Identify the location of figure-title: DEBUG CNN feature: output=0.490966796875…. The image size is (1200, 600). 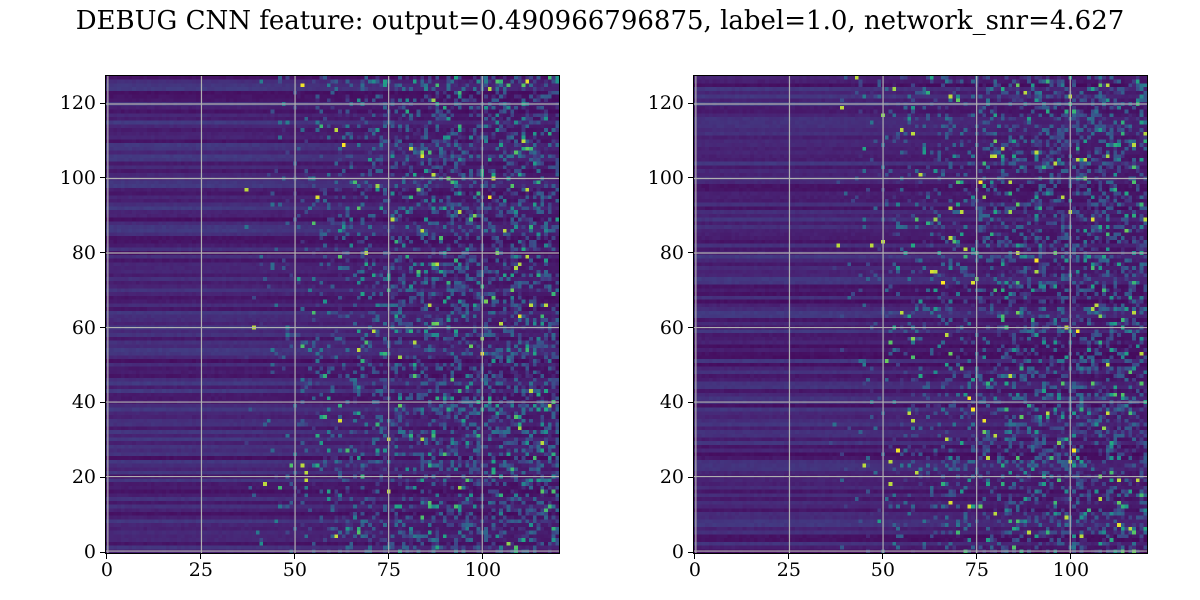
(600, 21).